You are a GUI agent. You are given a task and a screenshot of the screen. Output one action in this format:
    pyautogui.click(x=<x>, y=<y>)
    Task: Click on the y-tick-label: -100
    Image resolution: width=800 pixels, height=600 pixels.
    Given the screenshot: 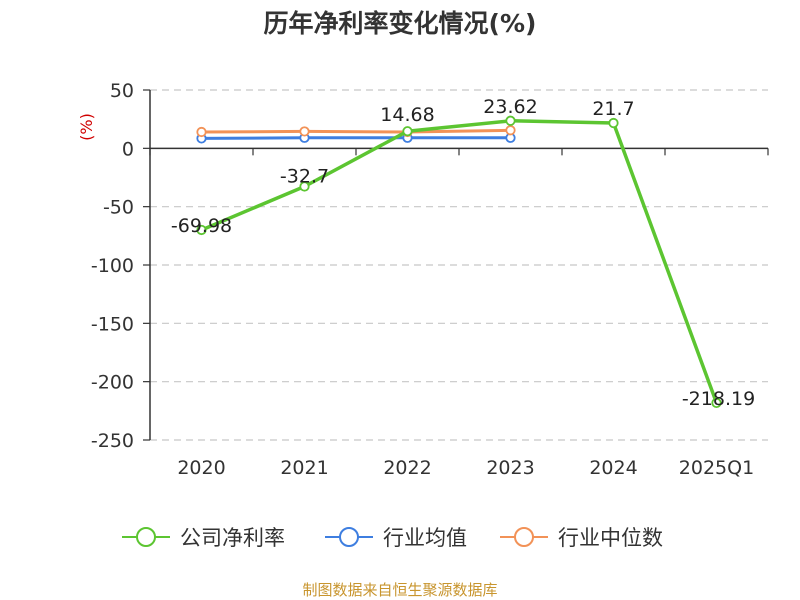 What is the action you would take?
    pyautogui.click(x=112, y=266)
    